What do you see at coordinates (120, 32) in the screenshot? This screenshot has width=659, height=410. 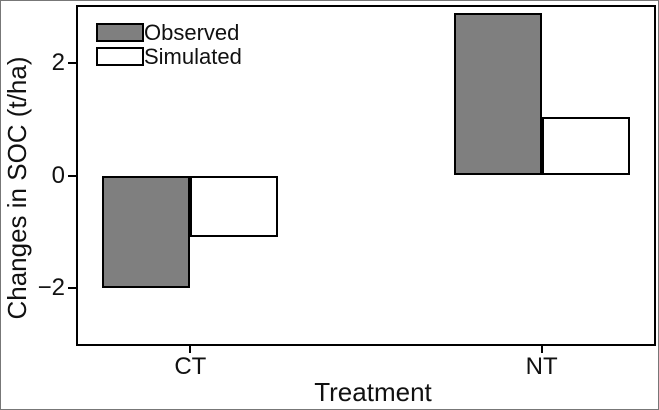 I see `legend-swatch-observed-icon` at bounding box center [120, 32].